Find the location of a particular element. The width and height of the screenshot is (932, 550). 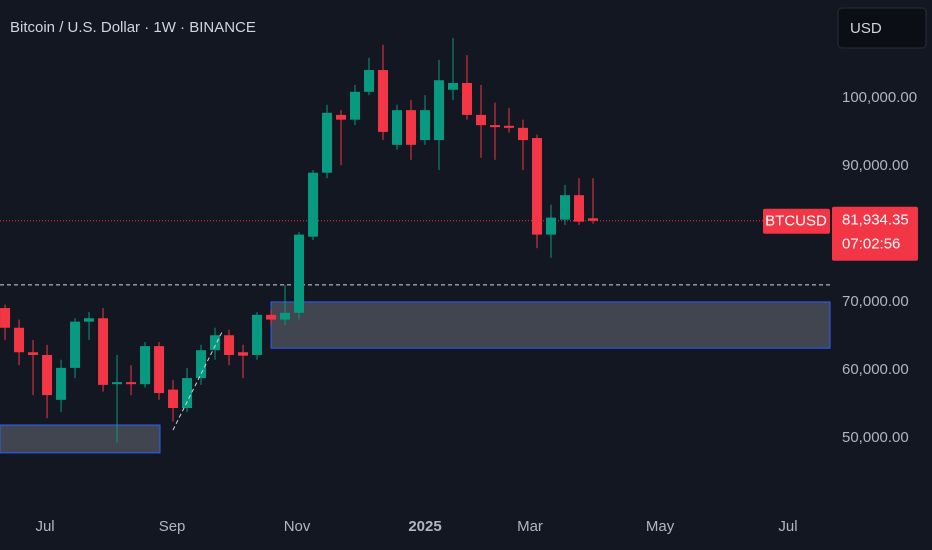

symbol-label: BTCUSD is located at coordinates (796, 221).